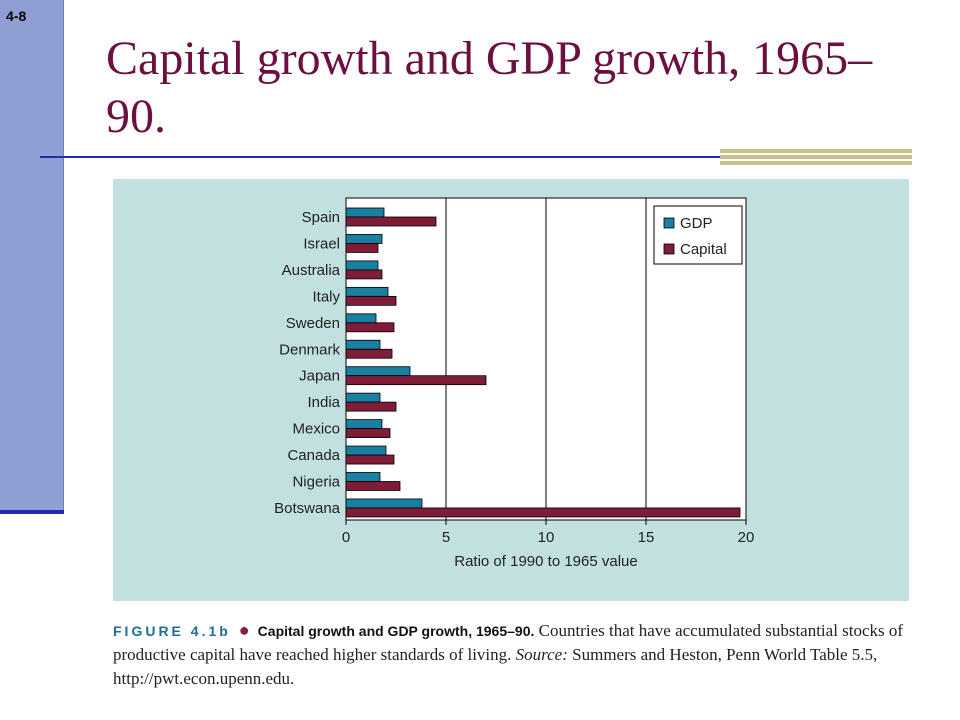 The height and width of the screenshot is (720, 960). I want to click on category-label: Italy, so click(326, 296).